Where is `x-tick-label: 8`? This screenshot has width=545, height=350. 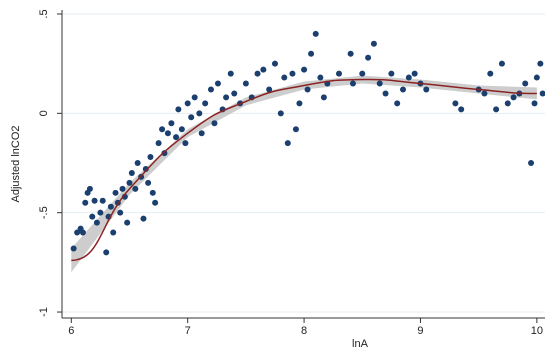 x-tick-label: 8 is located at coordinates (304, 331).